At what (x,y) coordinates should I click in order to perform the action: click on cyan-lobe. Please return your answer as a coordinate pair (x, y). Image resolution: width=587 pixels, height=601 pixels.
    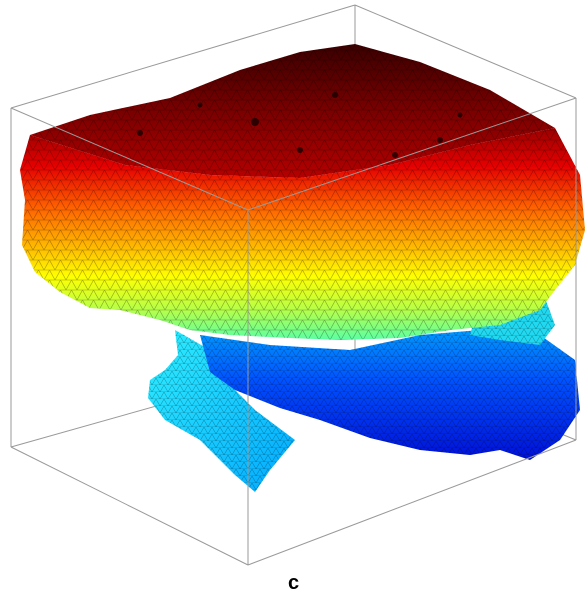
    Looking at the image, I should click on (221, 411).